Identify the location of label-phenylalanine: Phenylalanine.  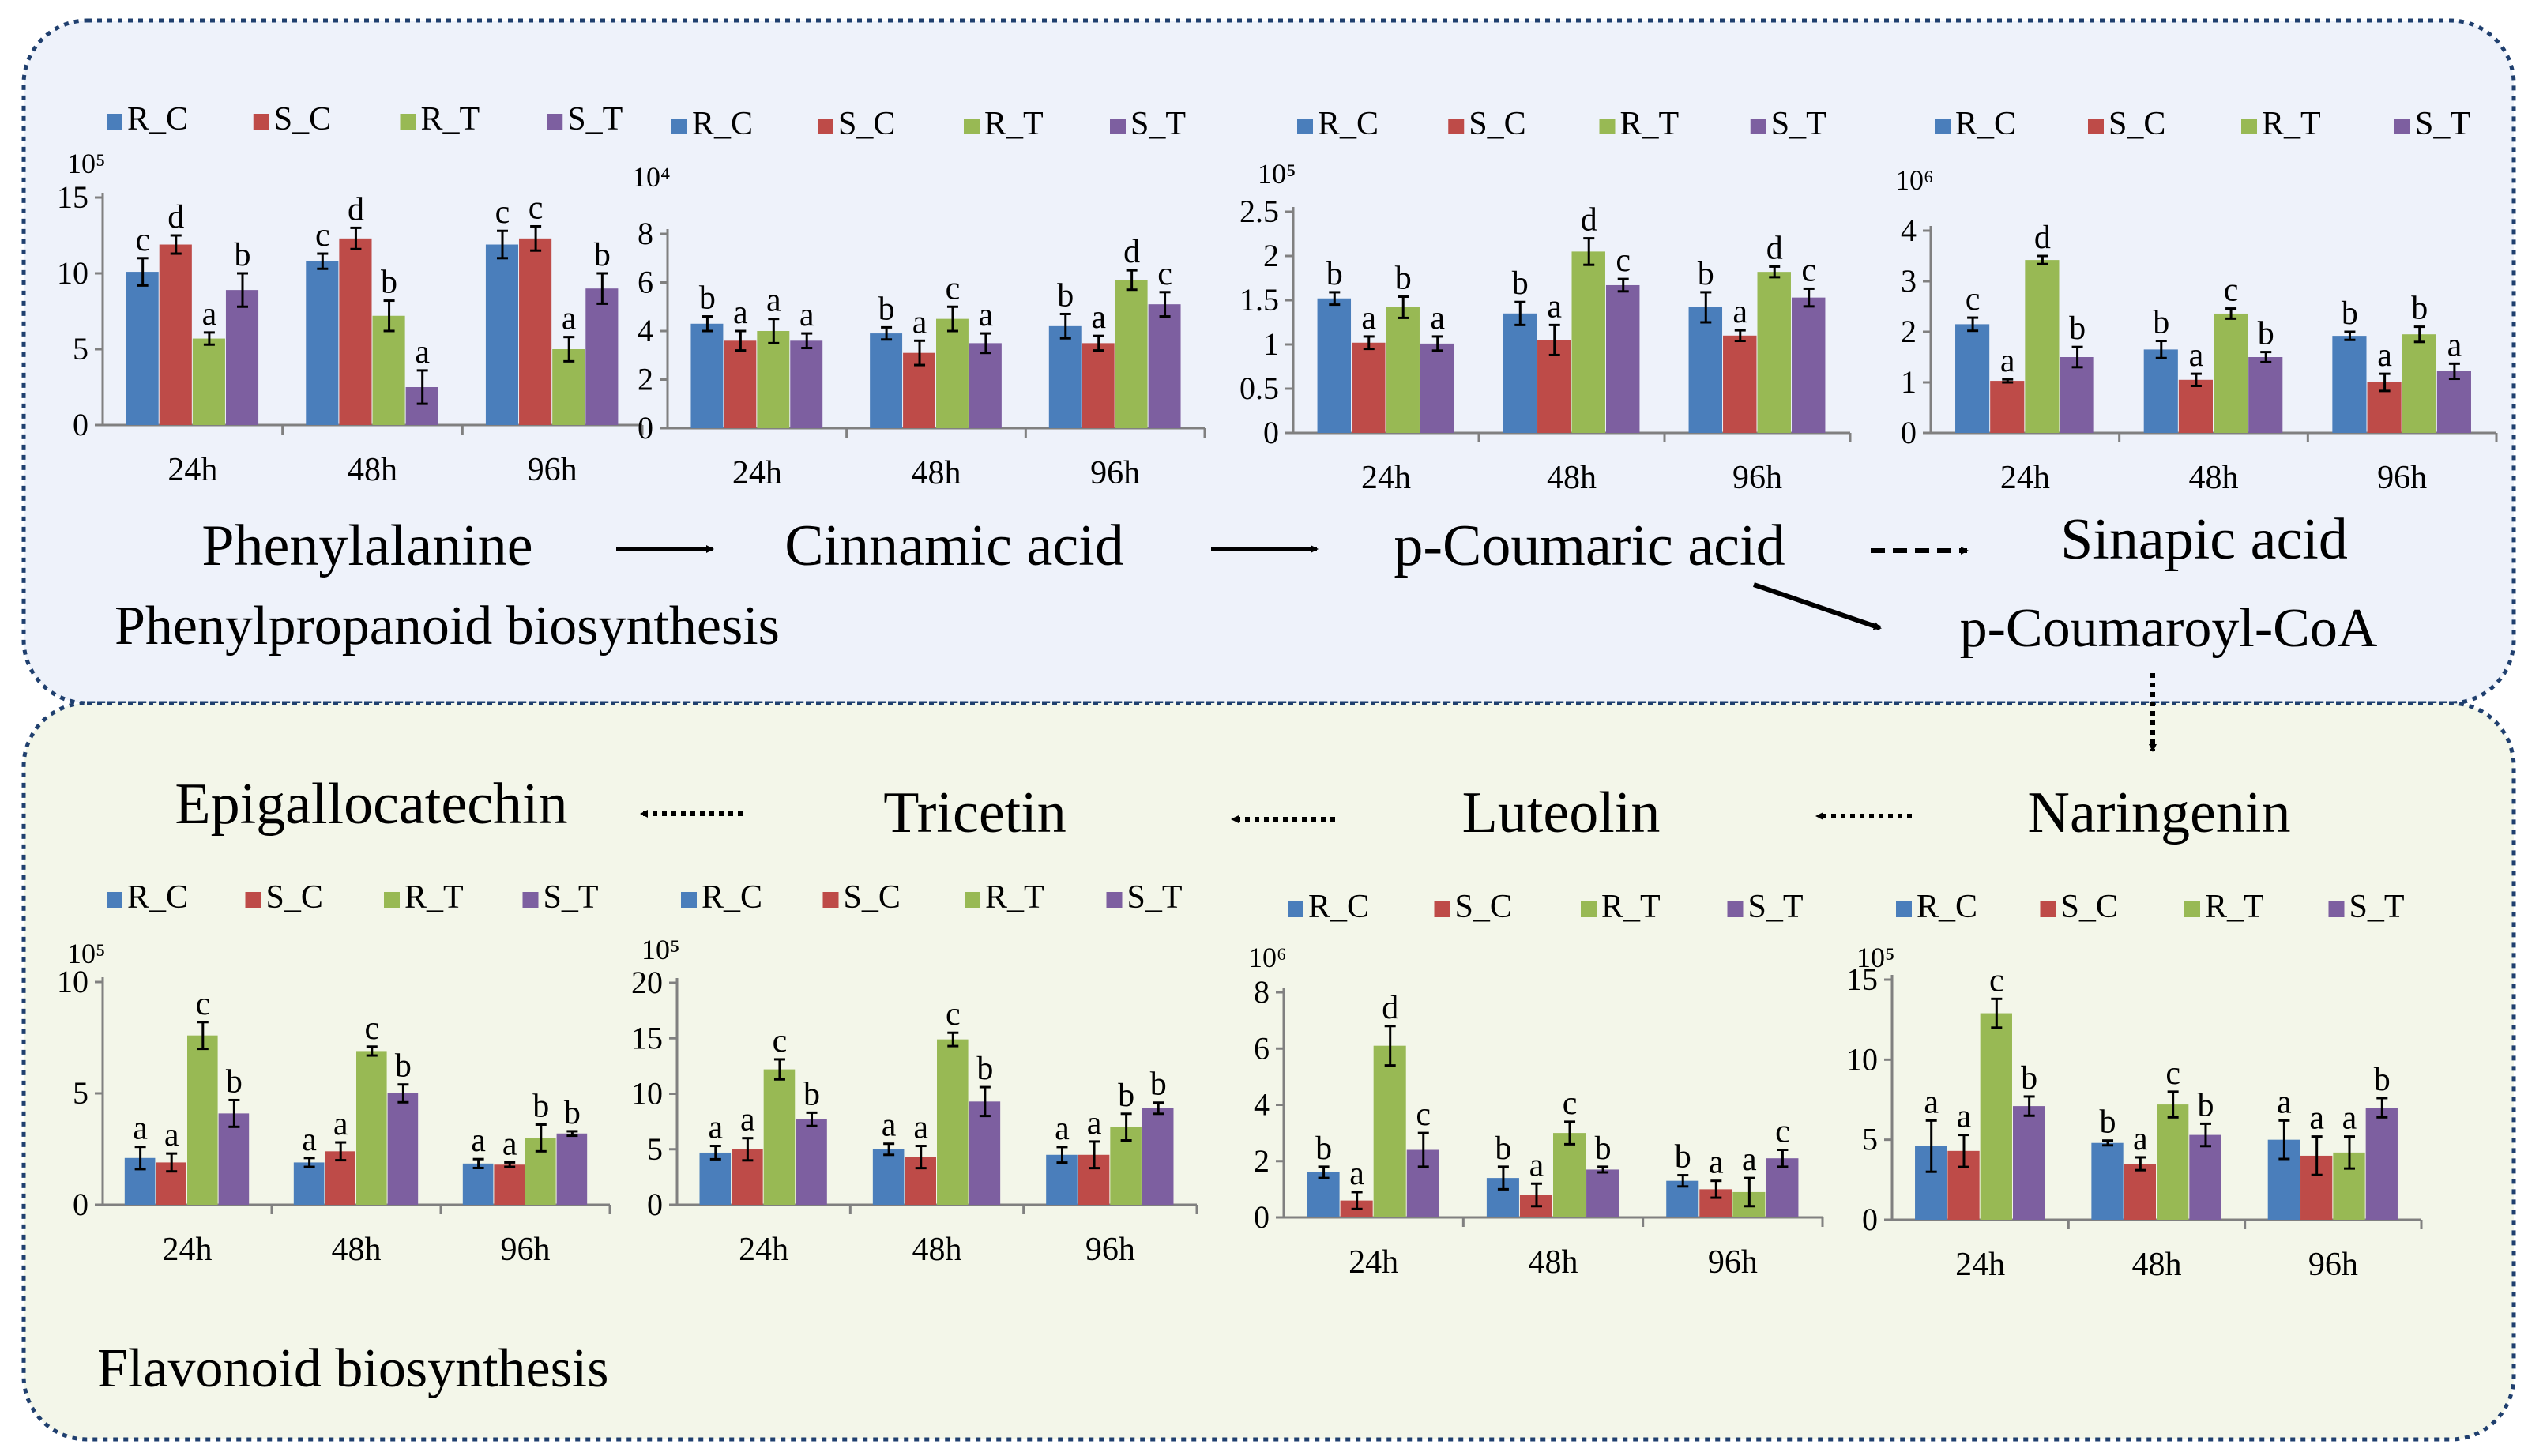
(367, 546).